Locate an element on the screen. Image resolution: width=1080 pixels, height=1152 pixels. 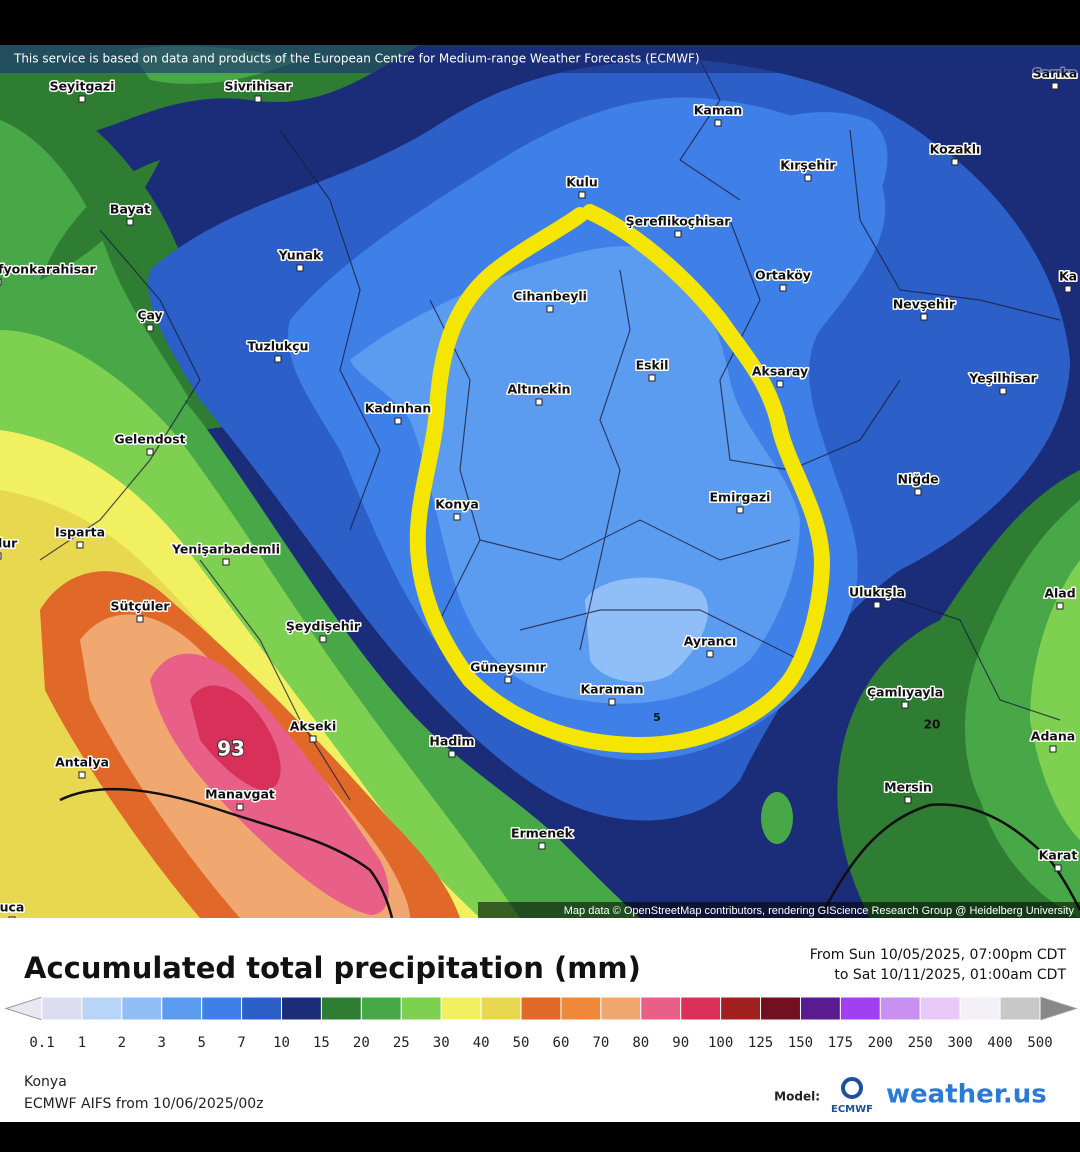
colorbar-tick-label: 15 is located at coordinates (321, 1043).